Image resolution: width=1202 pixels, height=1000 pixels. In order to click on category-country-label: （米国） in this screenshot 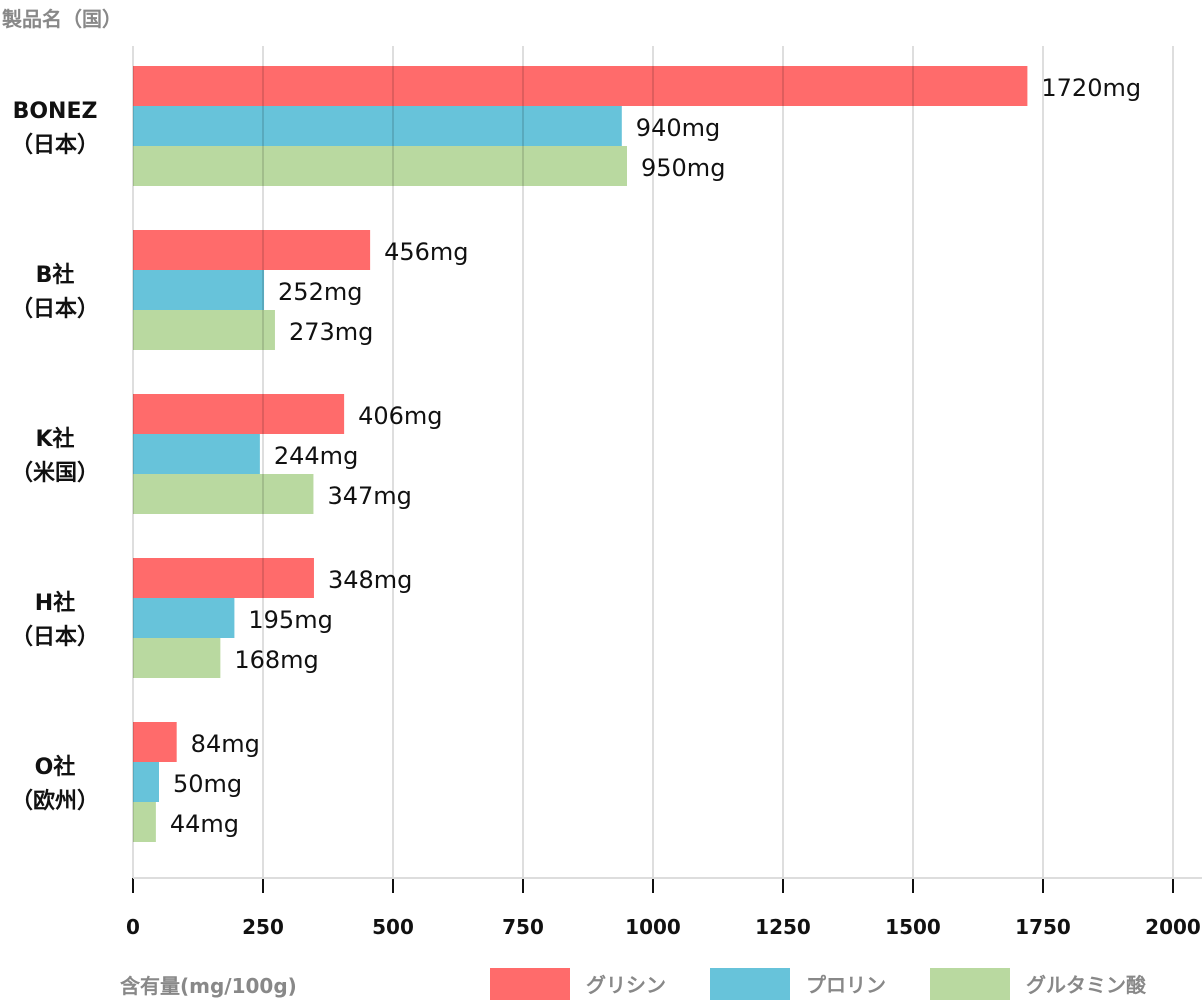, I will do `click(55, 473)`.